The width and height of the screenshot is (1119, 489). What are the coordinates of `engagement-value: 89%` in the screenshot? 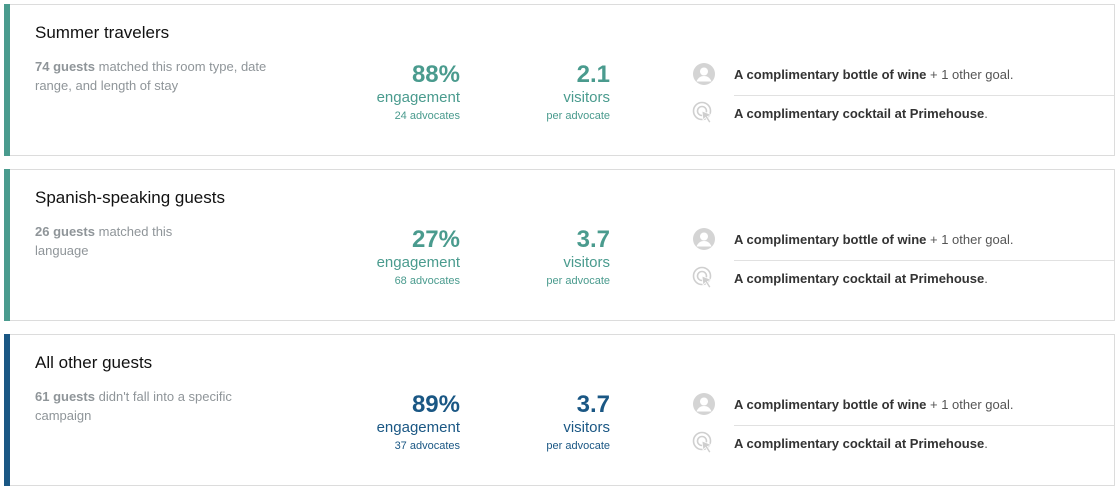 It's located at (435, 404).